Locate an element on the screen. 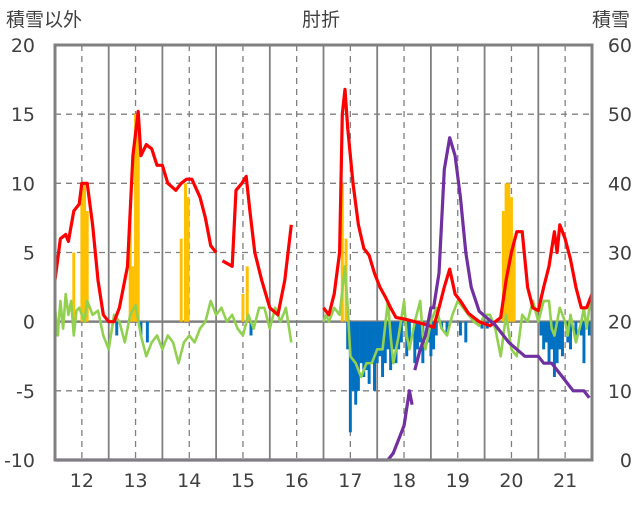 This screenshot has height=505, width=636. right-axis-title: 積雪 is located at coordinates (611, 20).